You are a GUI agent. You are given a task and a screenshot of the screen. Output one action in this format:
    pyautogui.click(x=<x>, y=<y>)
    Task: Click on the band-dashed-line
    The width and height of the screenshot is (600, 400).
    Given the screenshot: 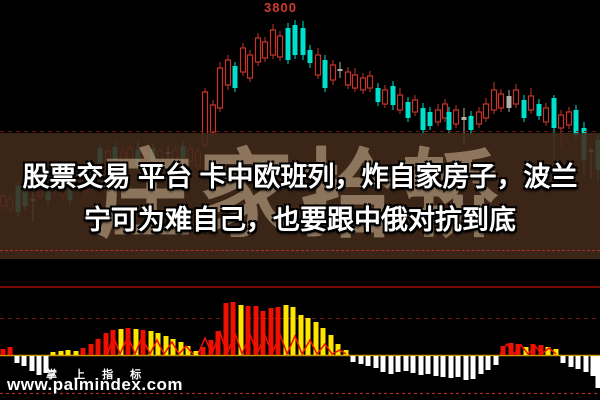 What is the action you would take?
    pyautogui.click(x=300, y=250)
    